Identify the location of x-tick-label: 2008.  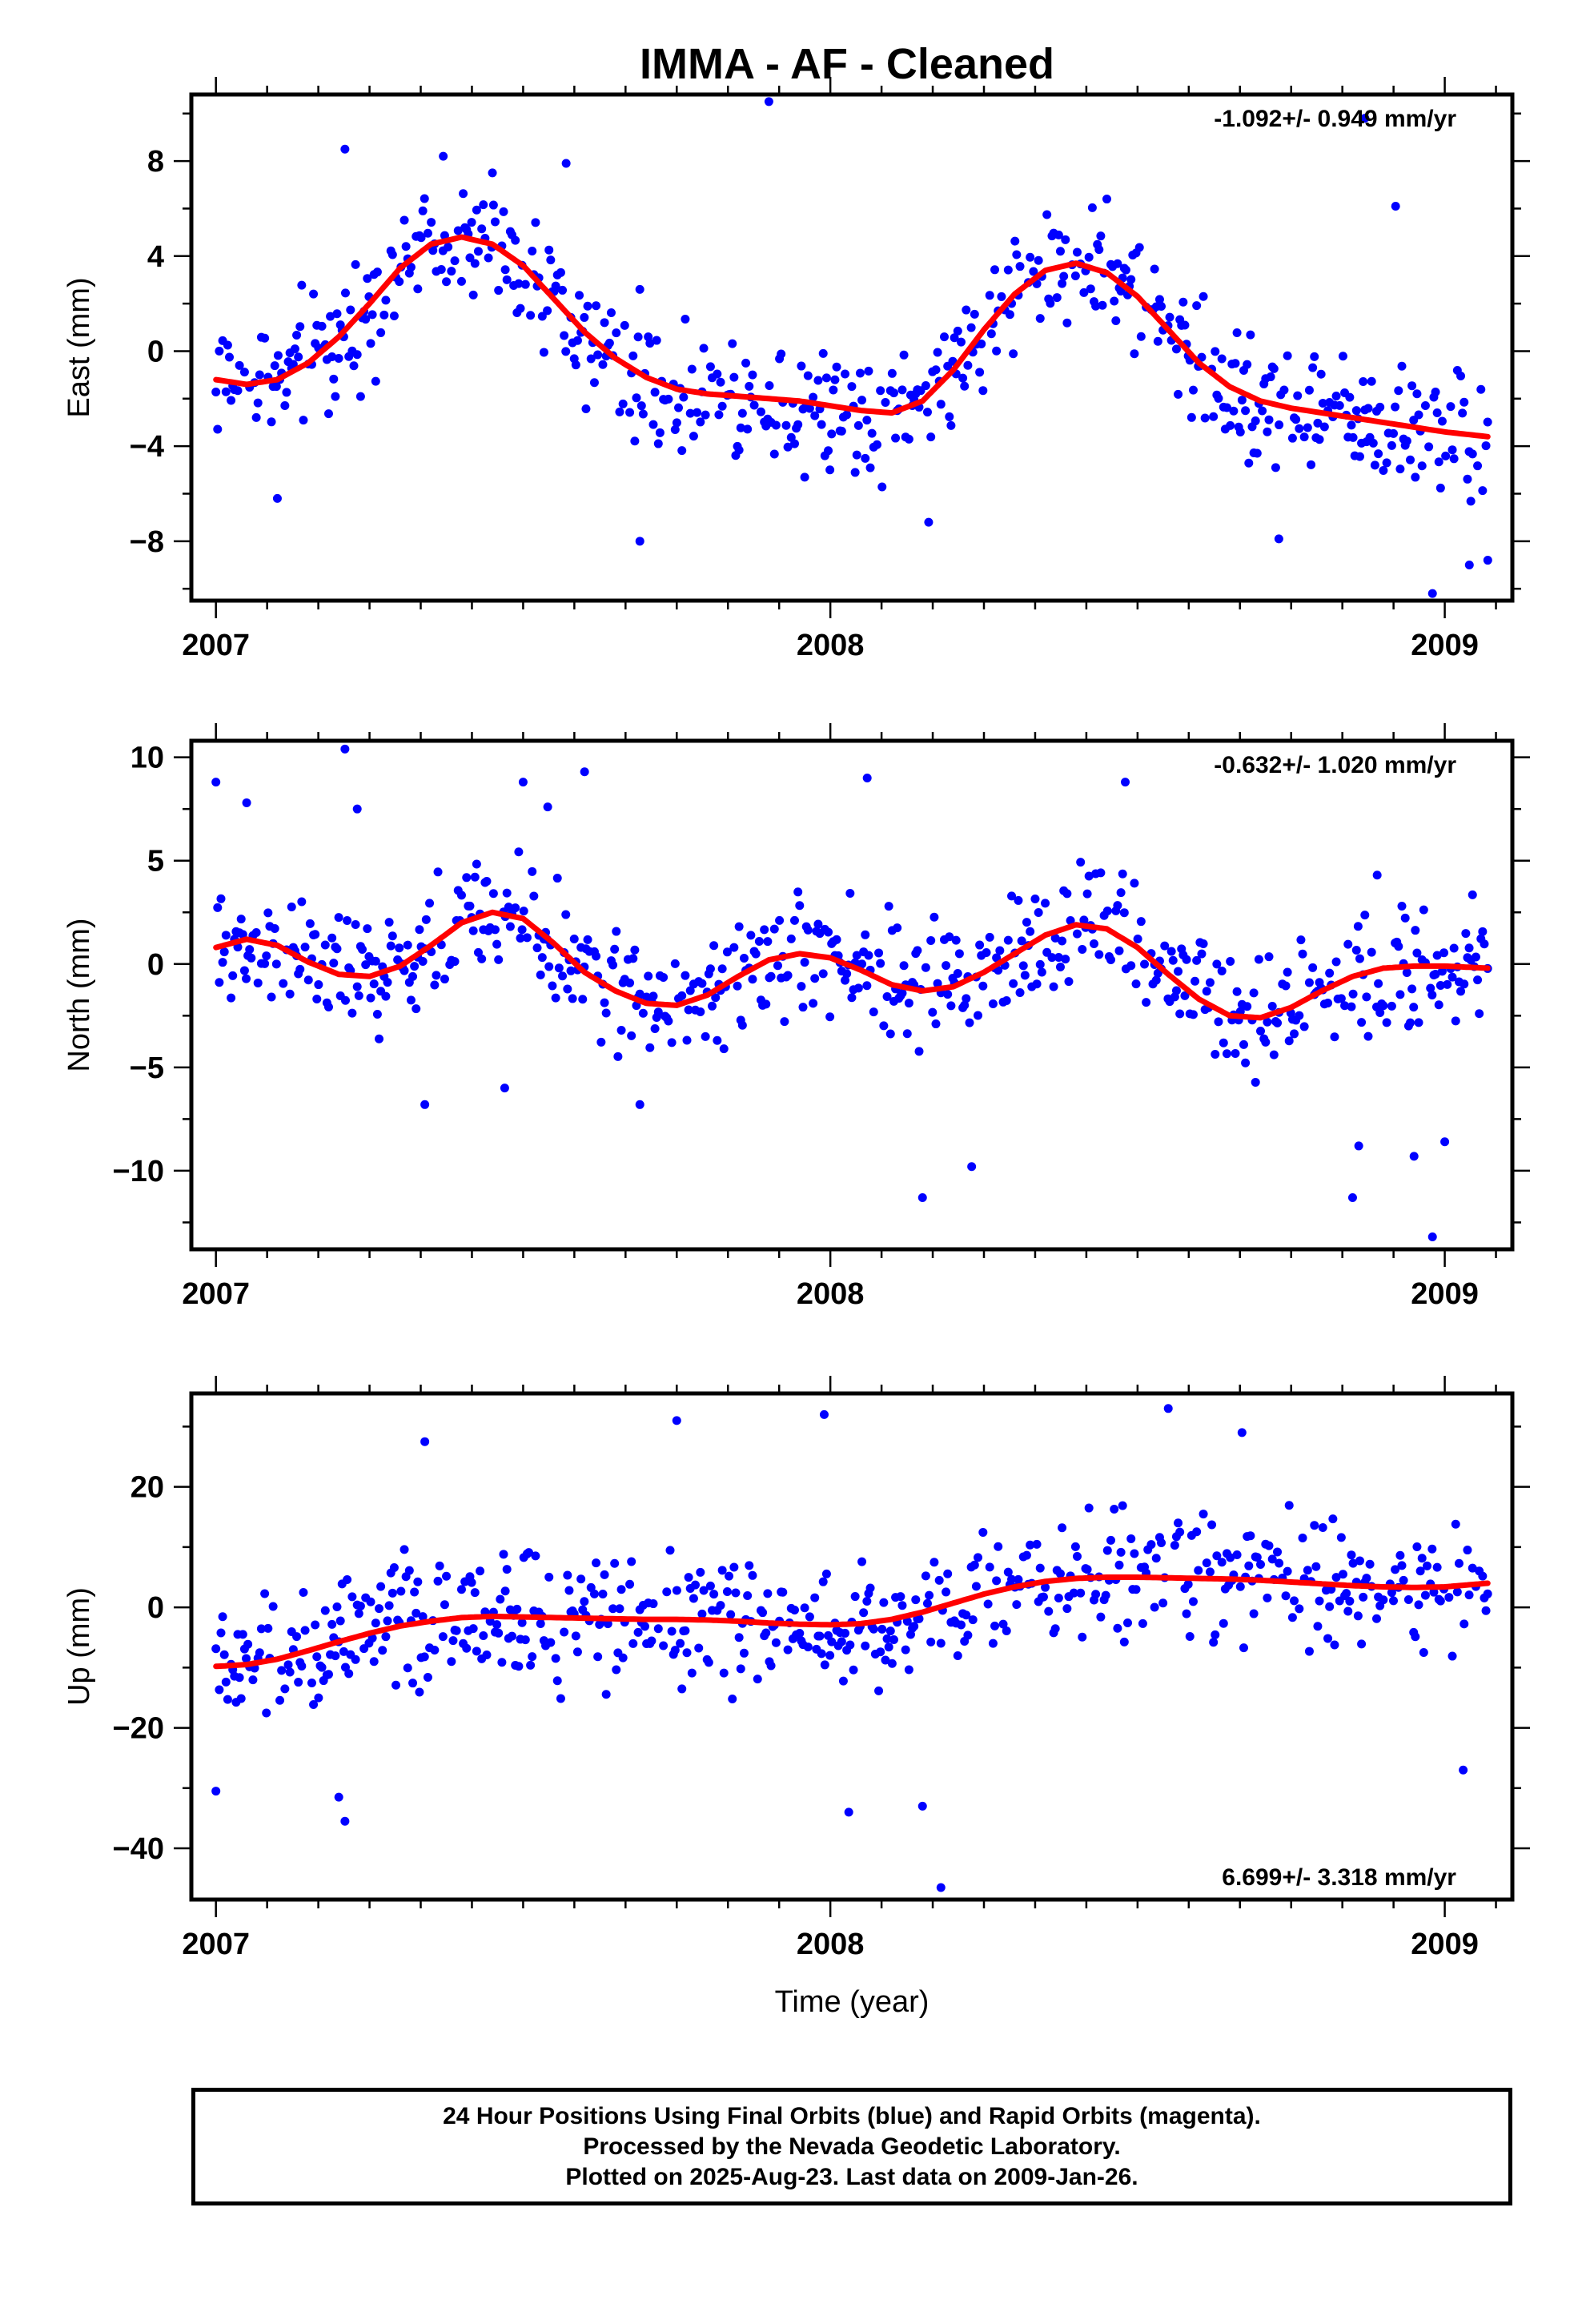
(831, 1944).